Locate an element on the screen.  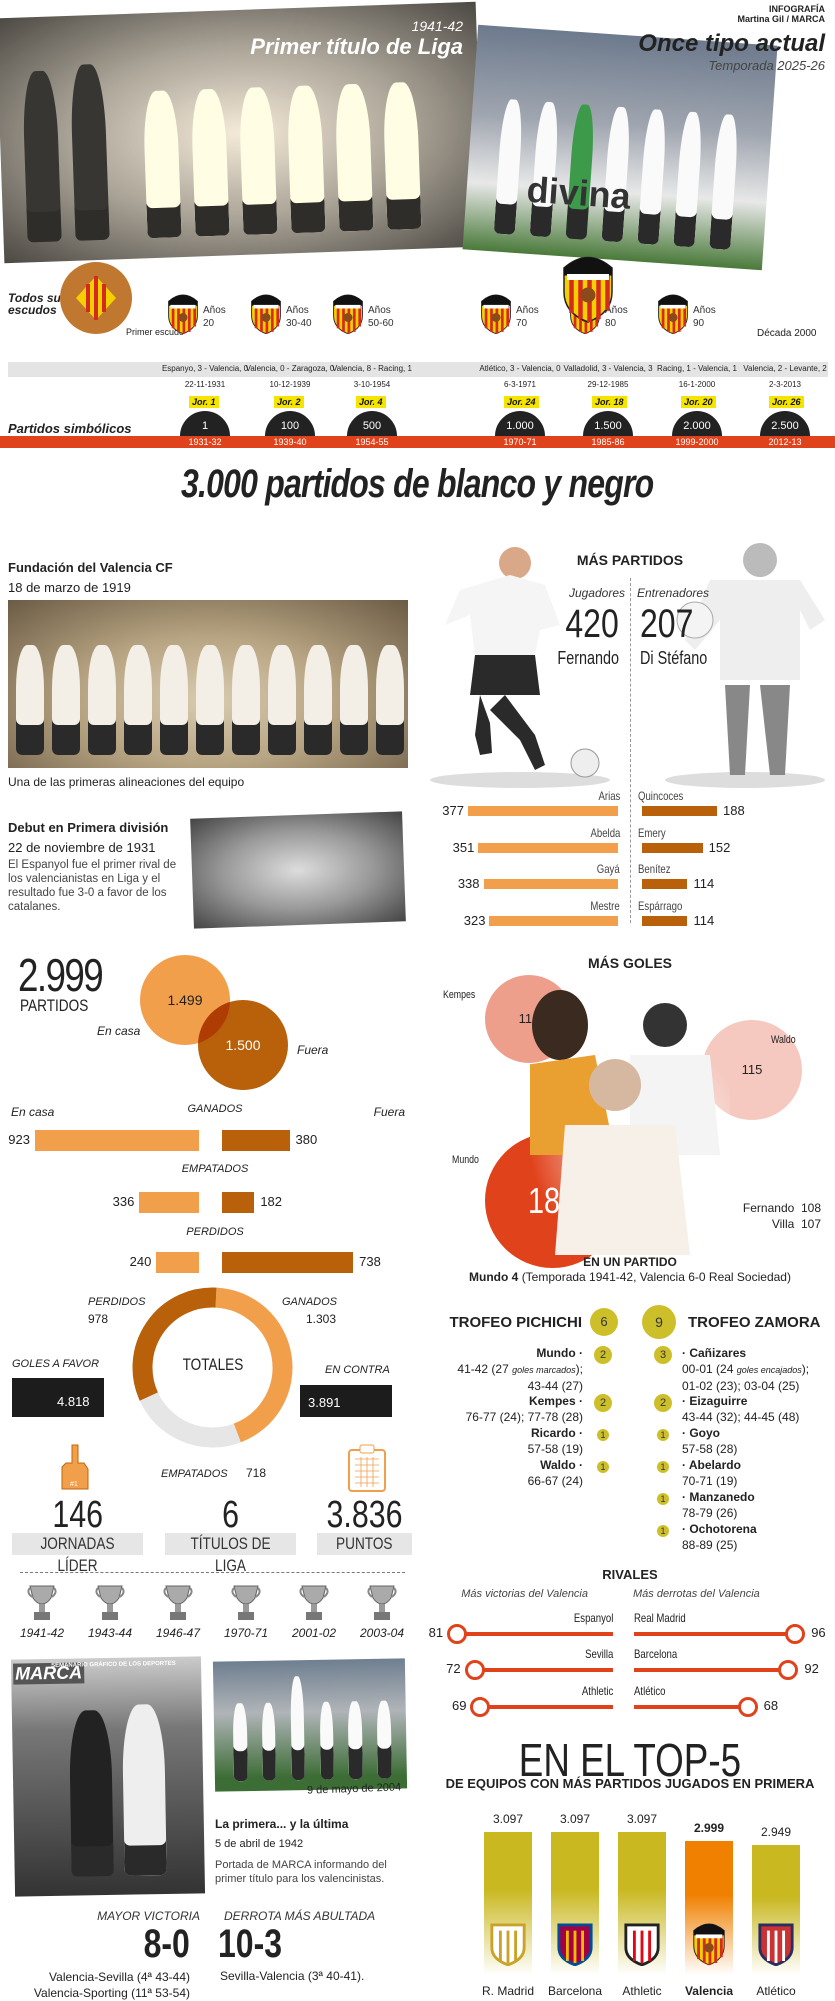
title-season: 1941-42 is located at coordinates (42, 1633).